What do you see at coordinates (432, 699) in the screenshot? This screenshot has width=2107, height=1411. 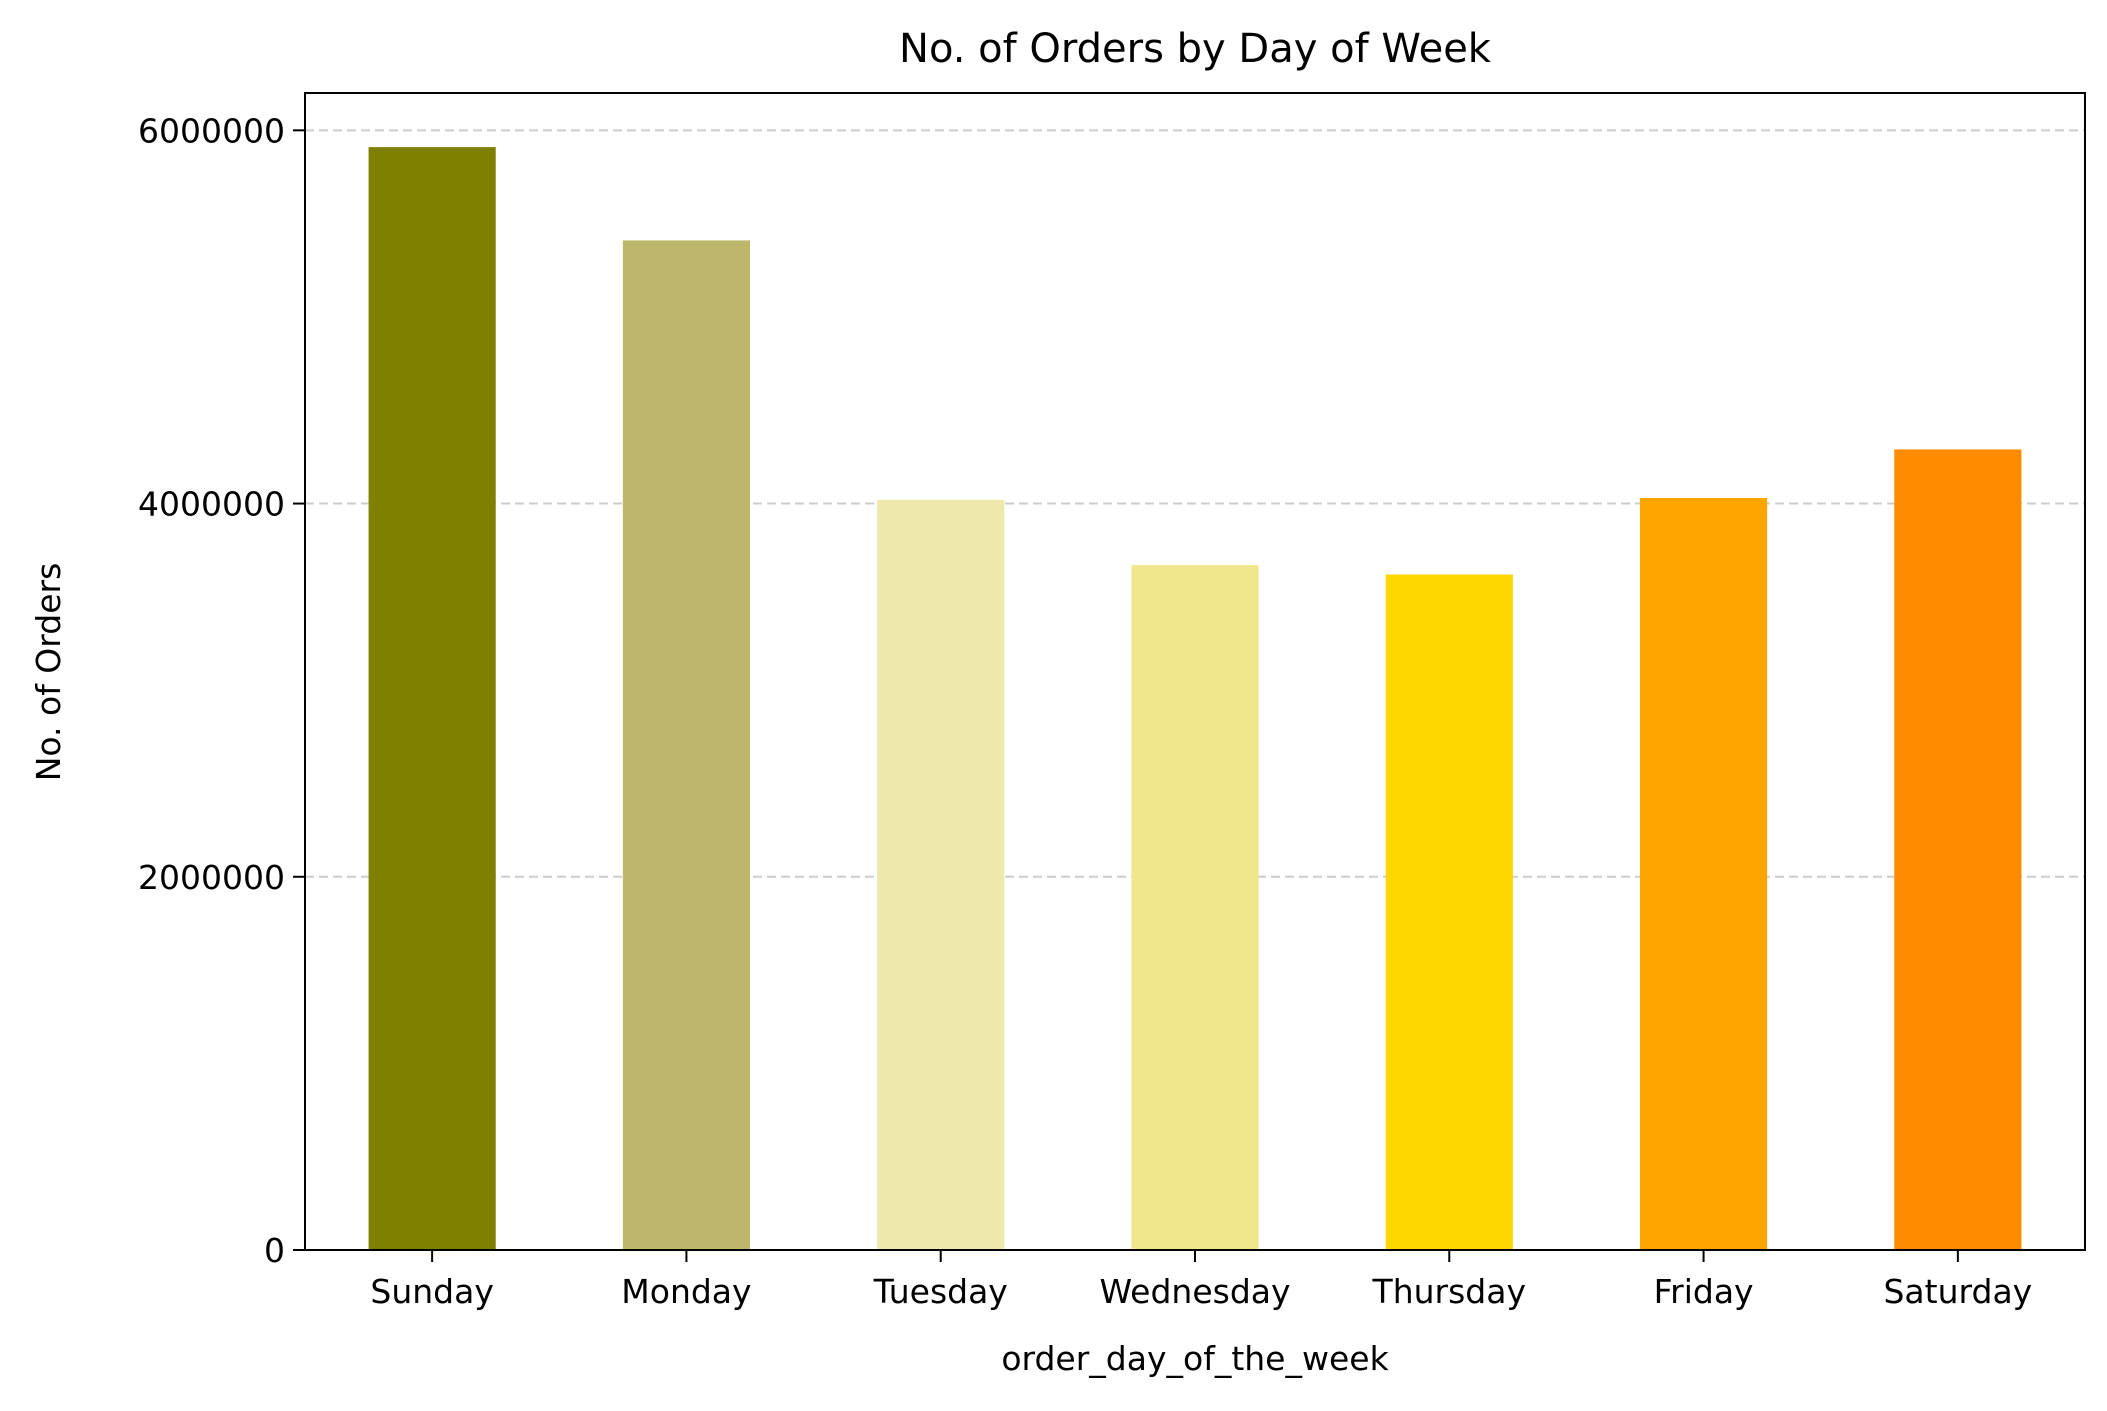 I see `bar-sunday` at bounding box center [432, 699].